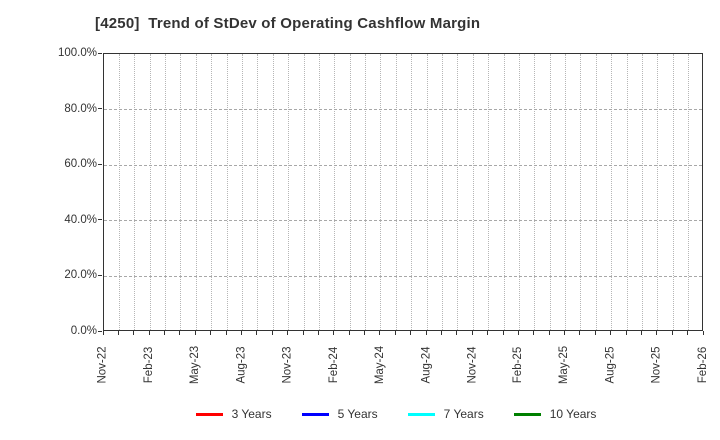 This screenshot has width=720, height=440. I want to click on x-tick-label-text: Nov-23, so click(287, 365).